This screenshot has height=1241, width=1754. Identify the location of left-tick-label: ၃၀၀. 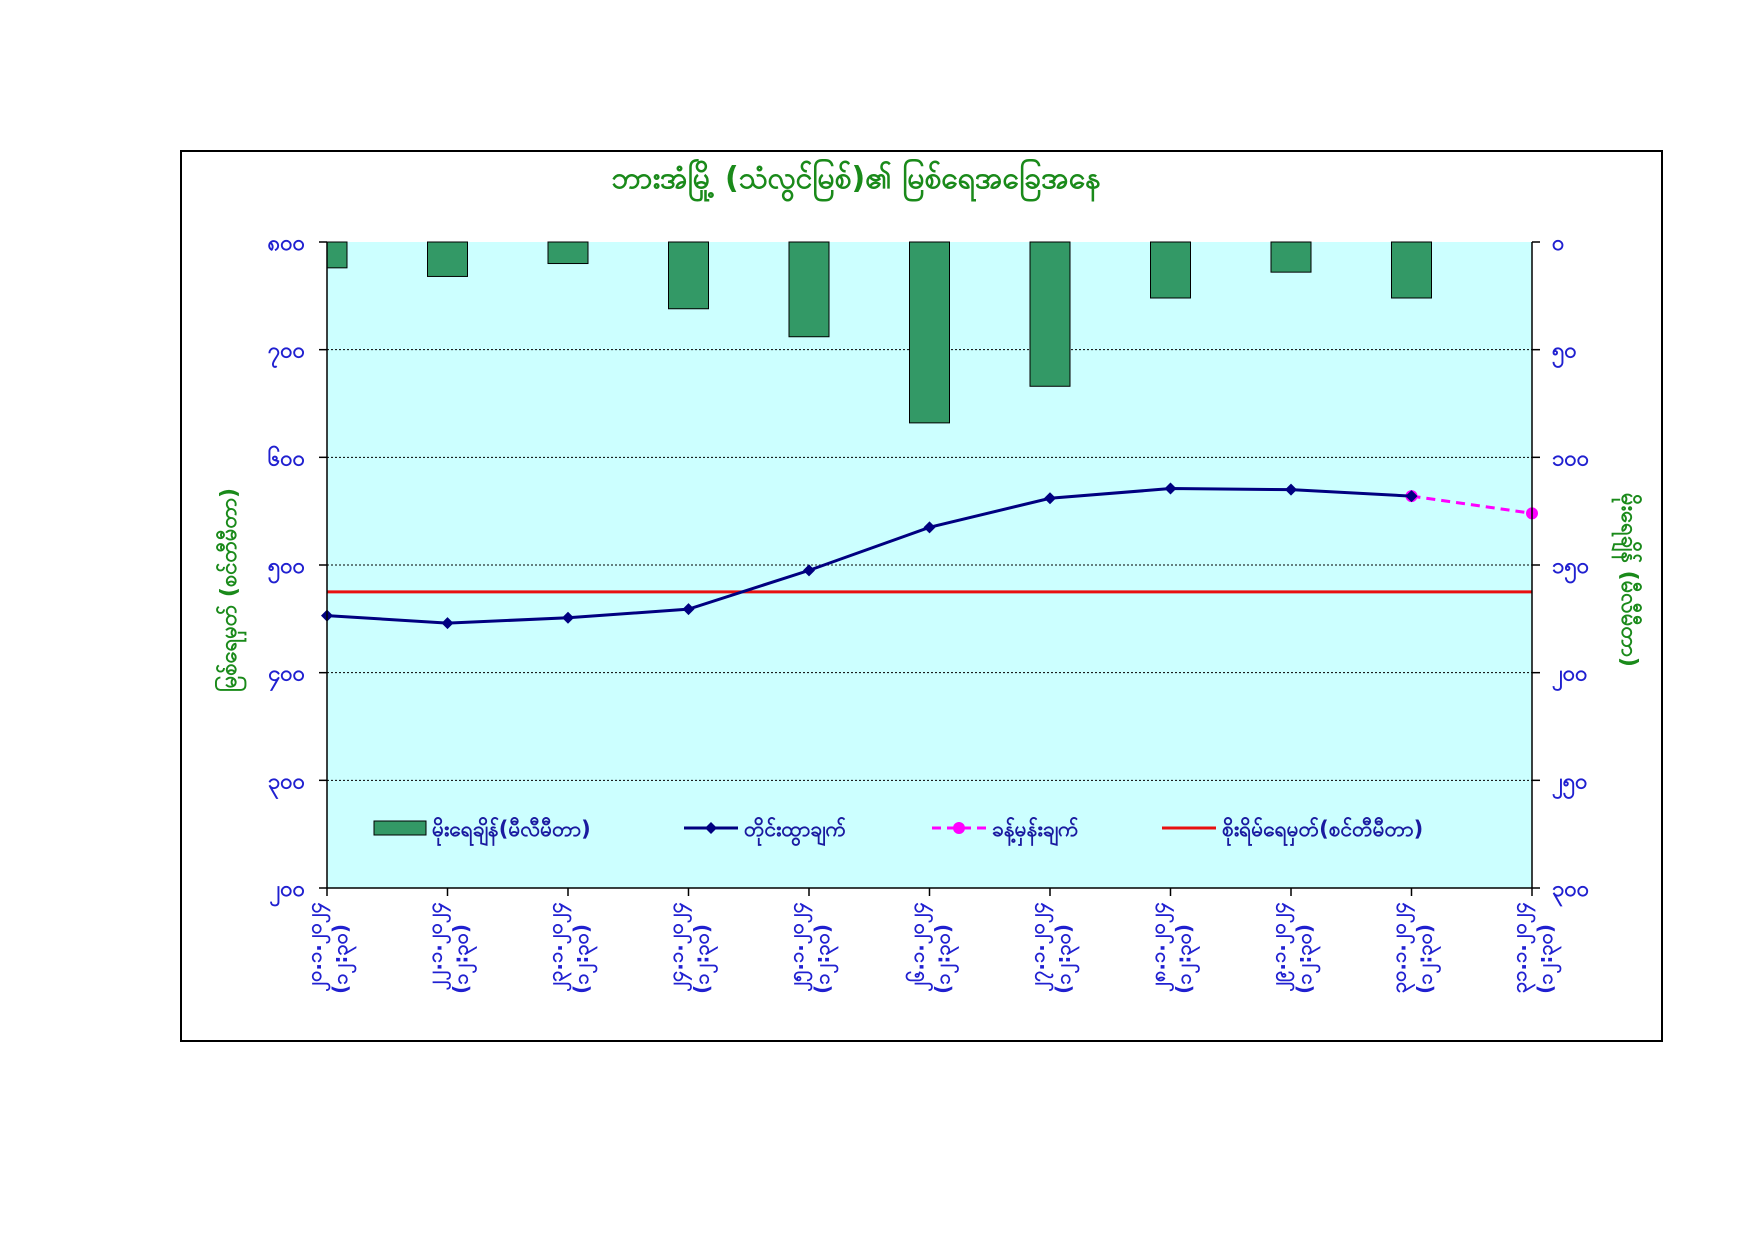
(286, 784).